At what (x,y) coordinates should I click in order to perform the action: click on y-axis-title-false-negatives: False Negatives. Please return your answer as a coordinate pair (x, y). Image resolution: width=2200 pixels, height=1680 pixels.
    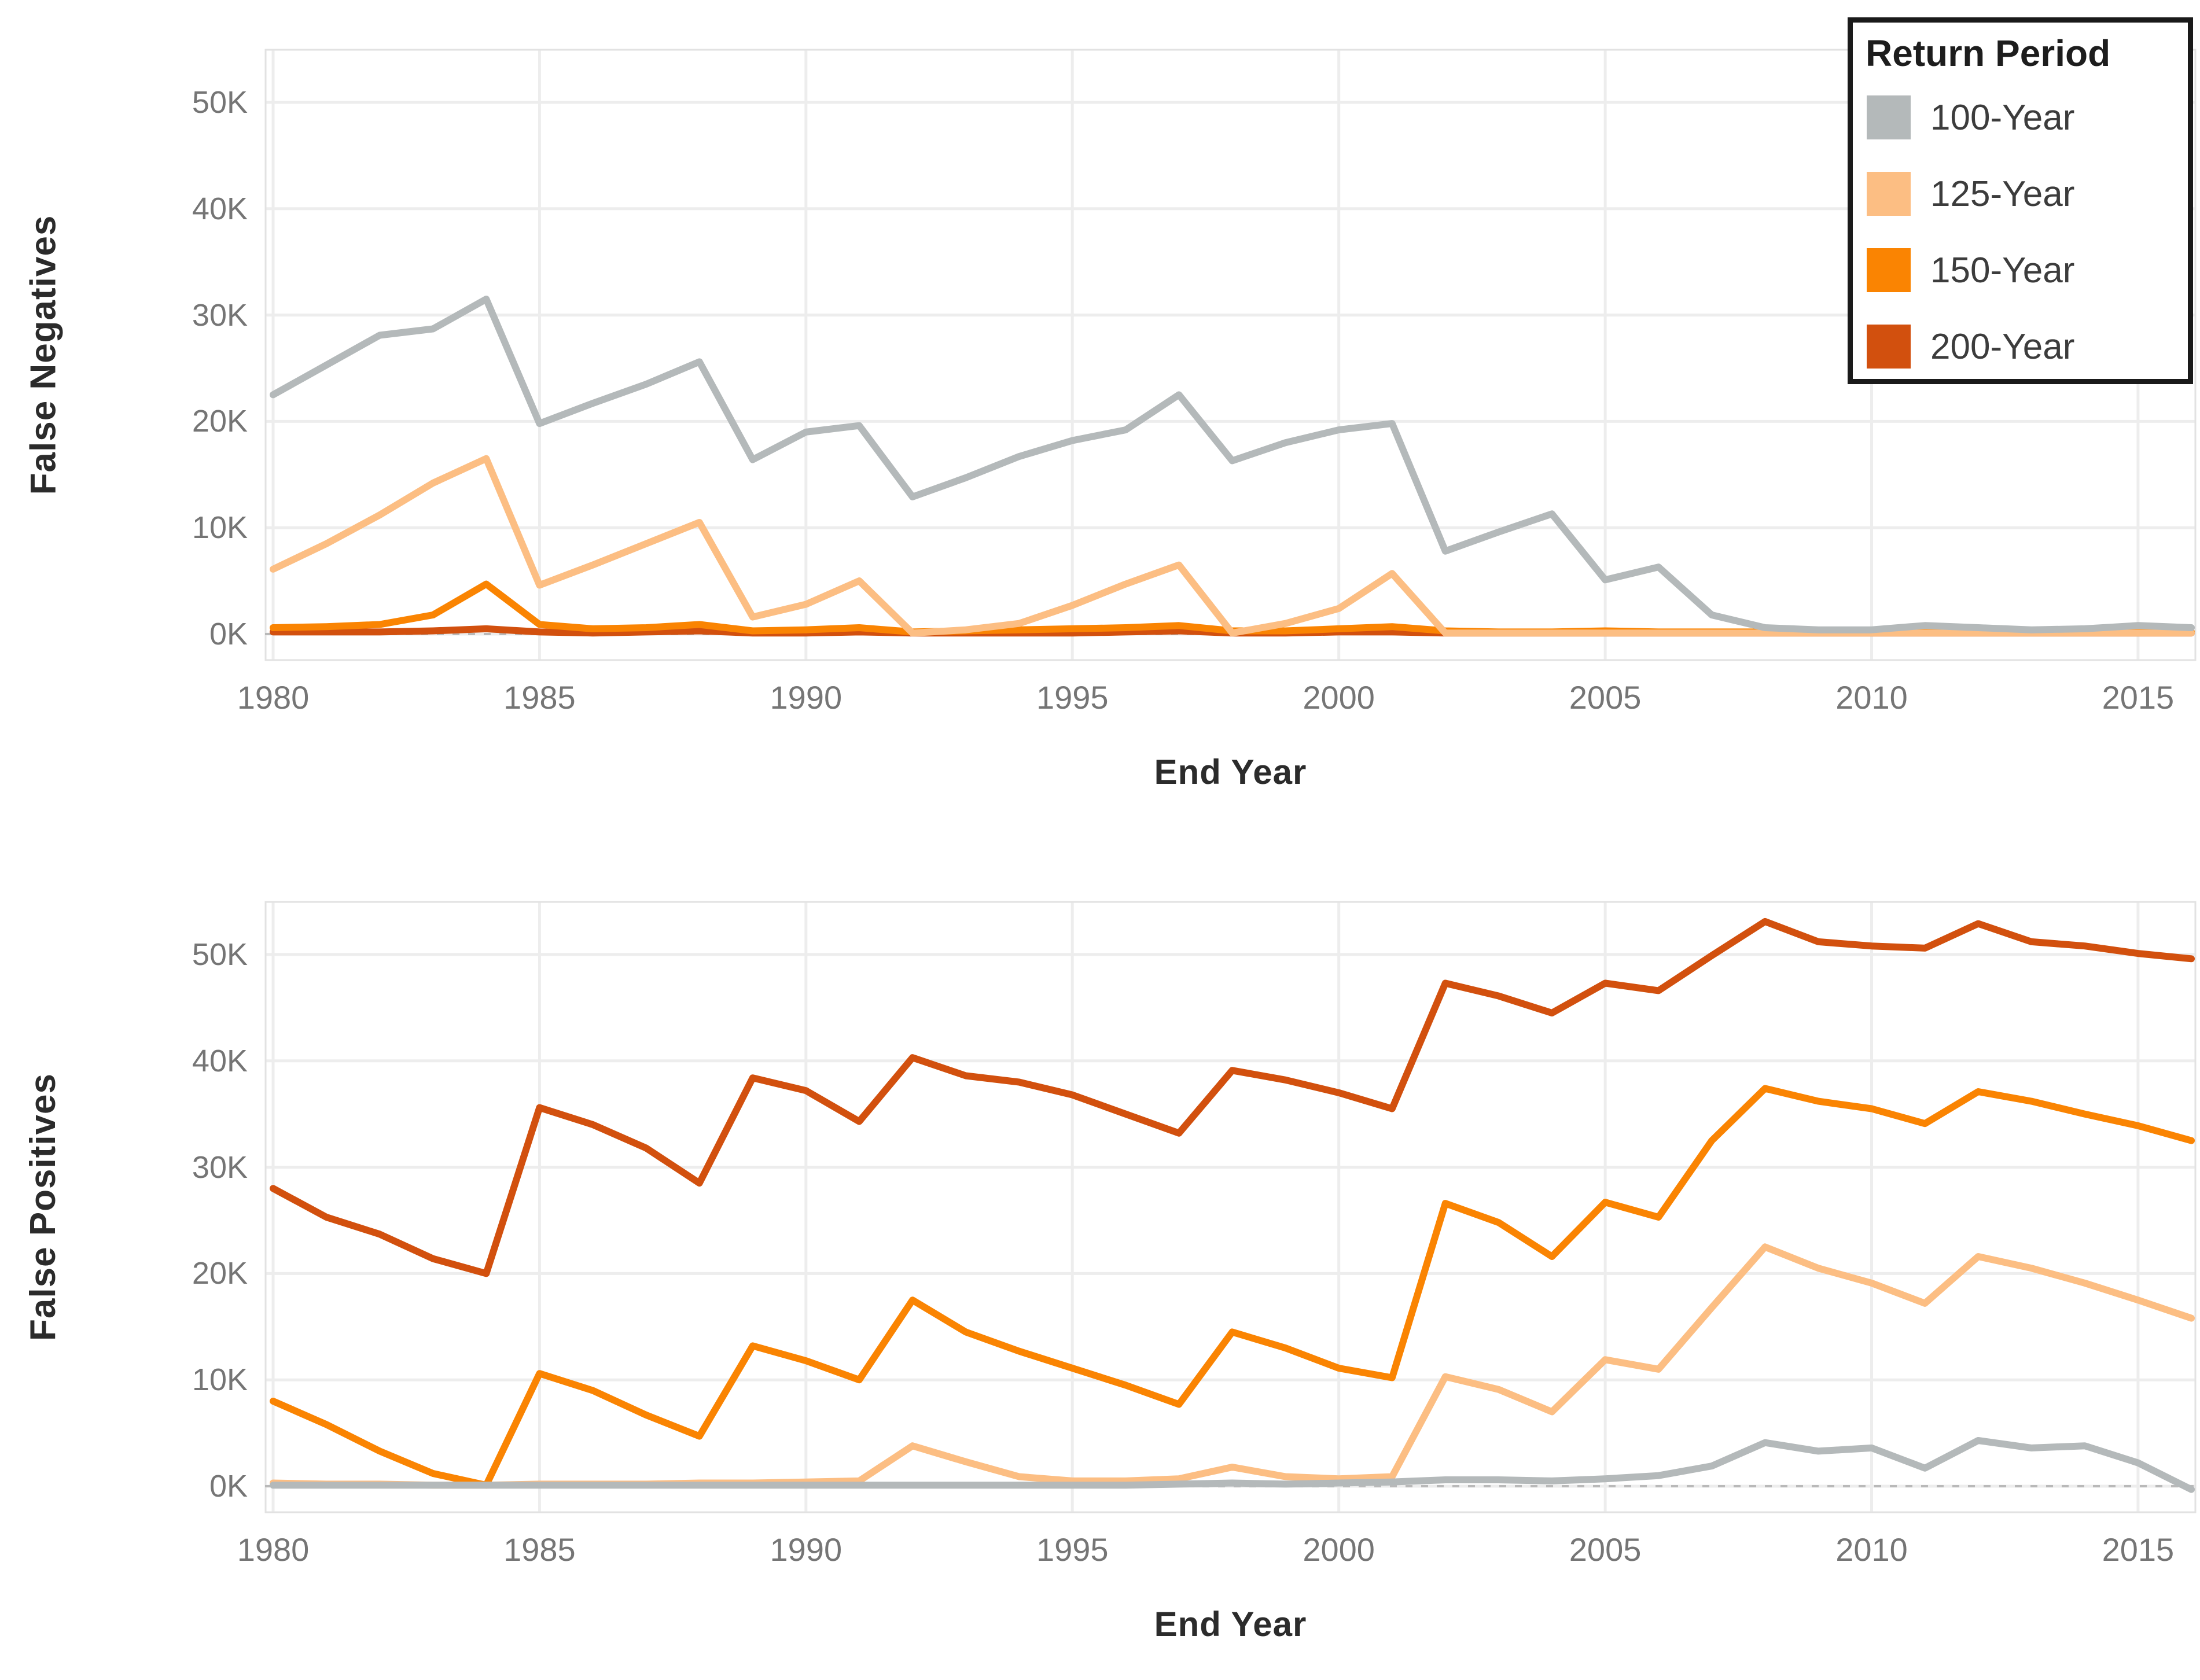
    Looking at the image, I should click on (44, 355).